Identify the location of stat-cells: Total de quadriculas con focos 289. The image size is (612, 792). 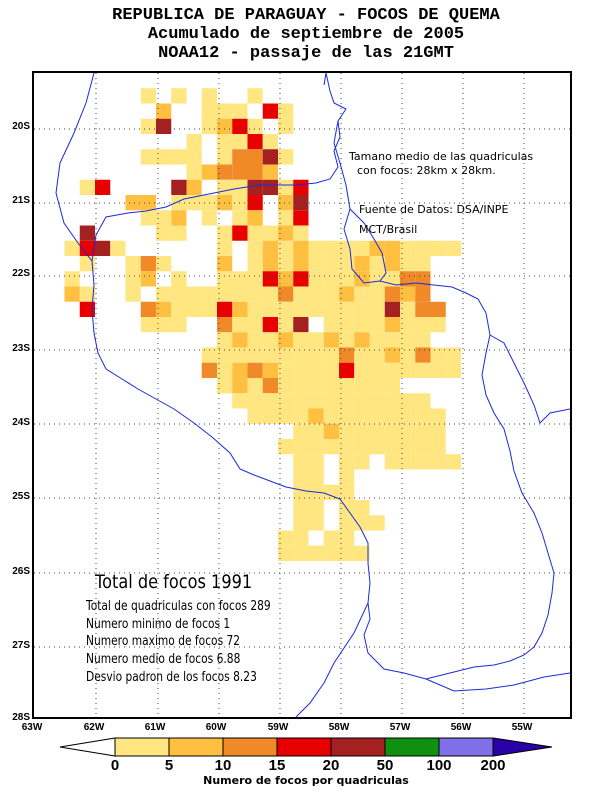
(178, 606).